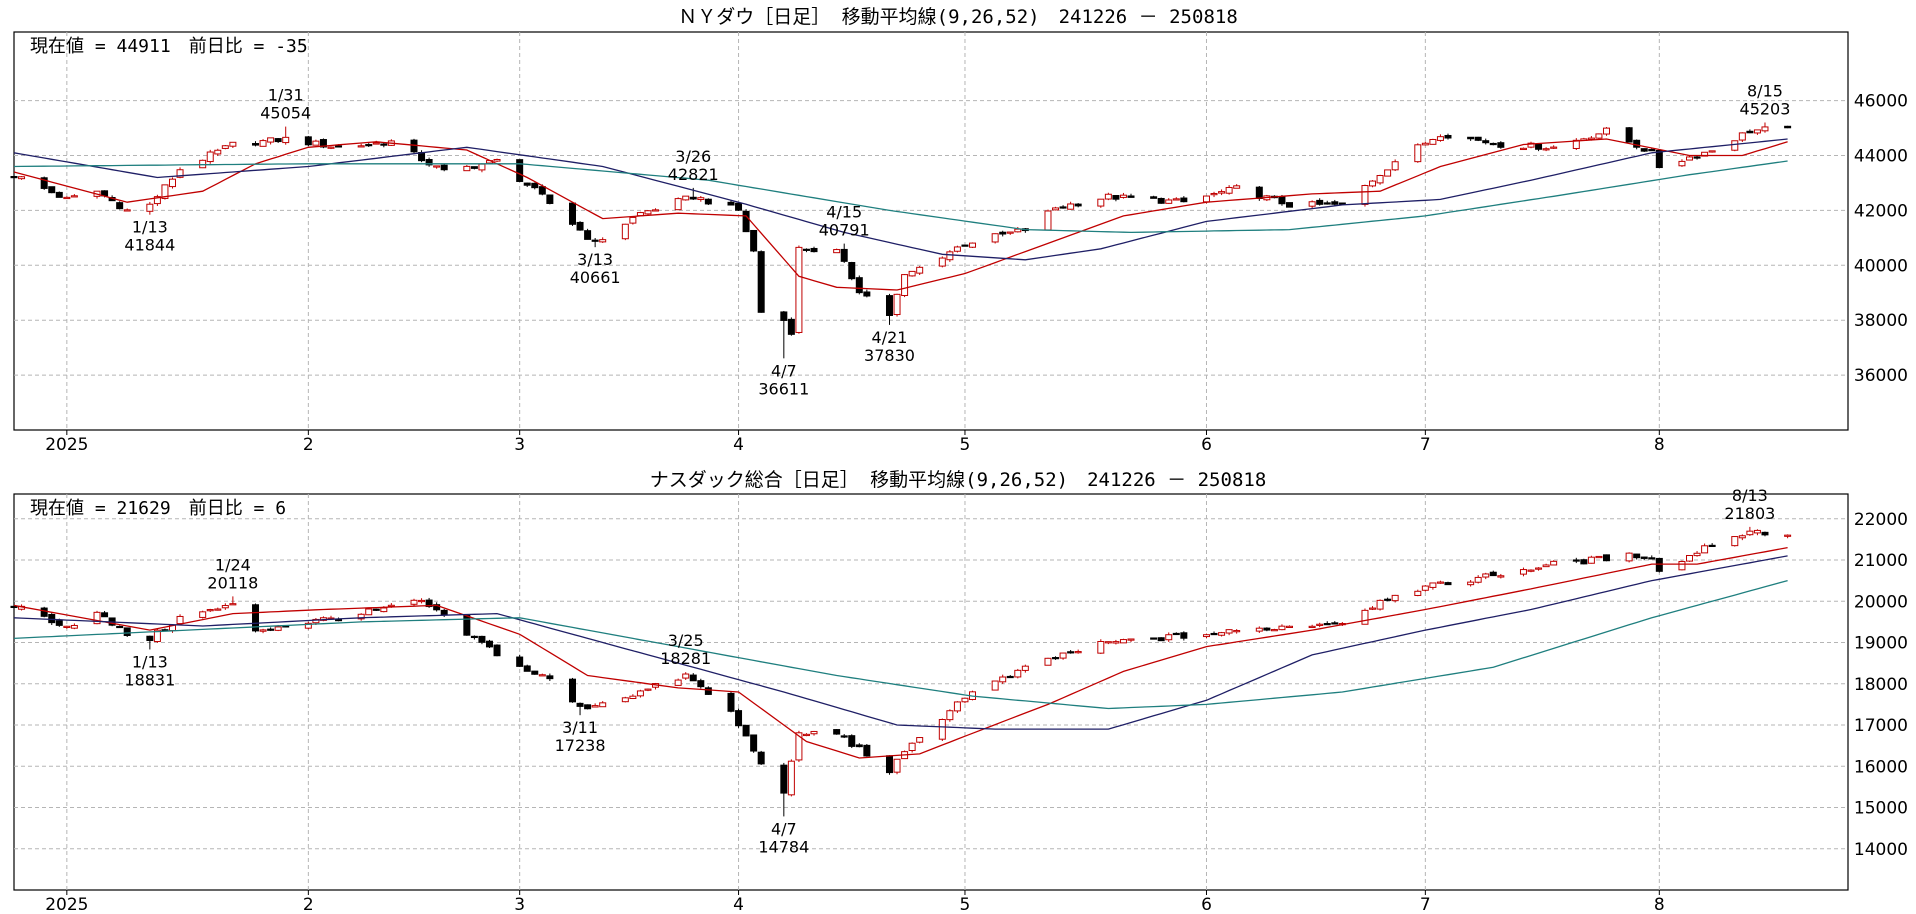  What do you see at coordinates (580, 727) in the screenshot?
I see `annotation-date: 3/11` at bounding box center [580, 727].